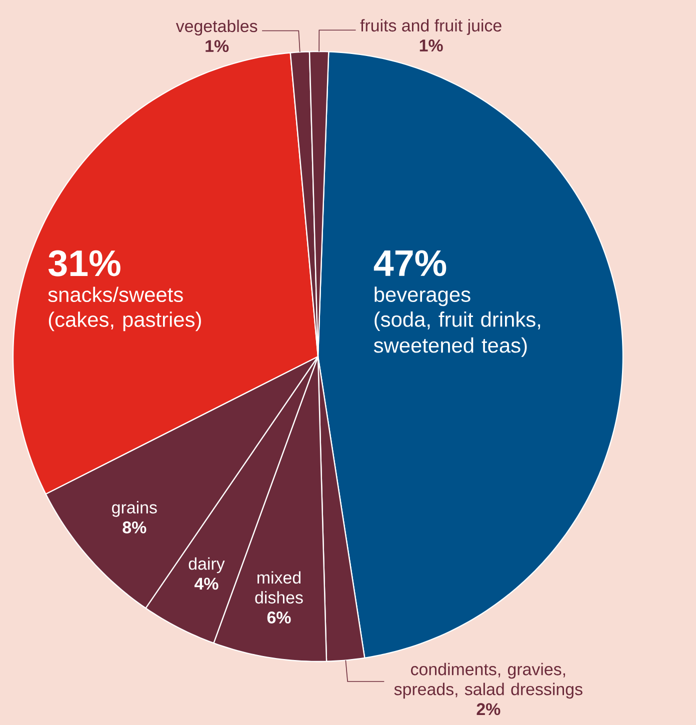  What do you see at coordinates (279, 587) in the screenshot?
I see `slice-label: mixed dishes` at bounding box center [279, 587].